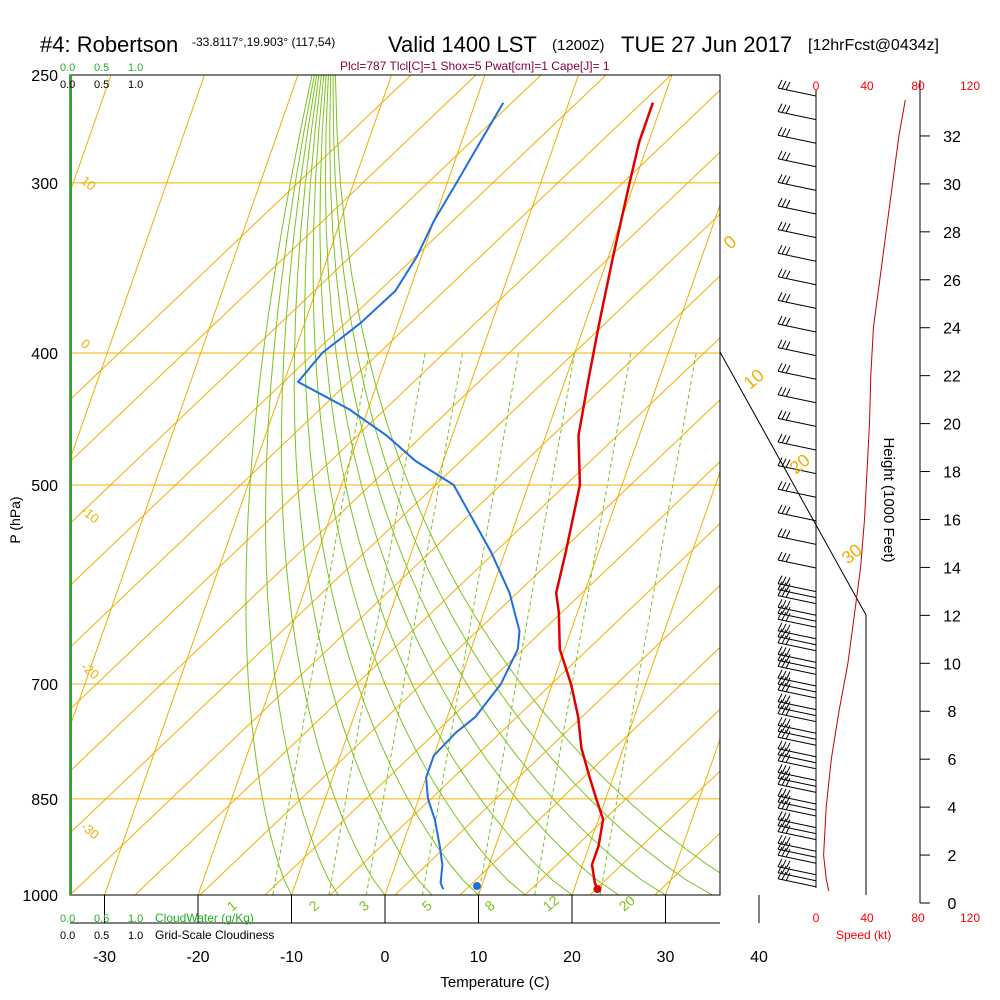 This screenshot has height=1000, width=1000. Describe the element at coordinates (952, 520) in the screenshot. I see `height-tick-label: 16` at that location.